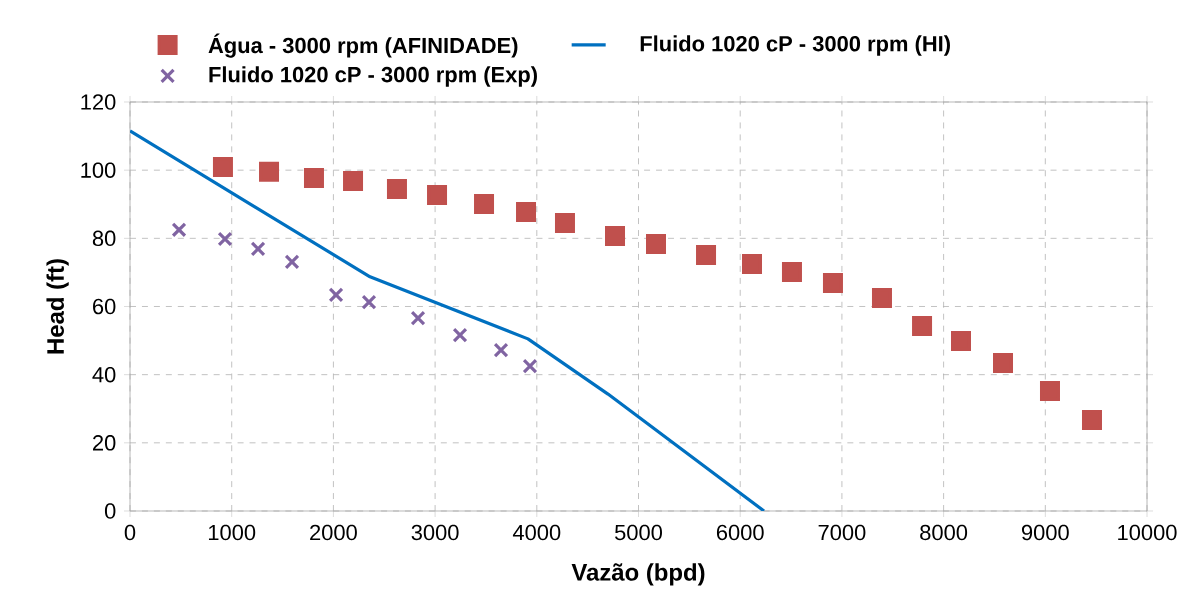  Describe the element at coordinates (104, 238) in the screenshot. I see `y-tick-label: 80` at that location.